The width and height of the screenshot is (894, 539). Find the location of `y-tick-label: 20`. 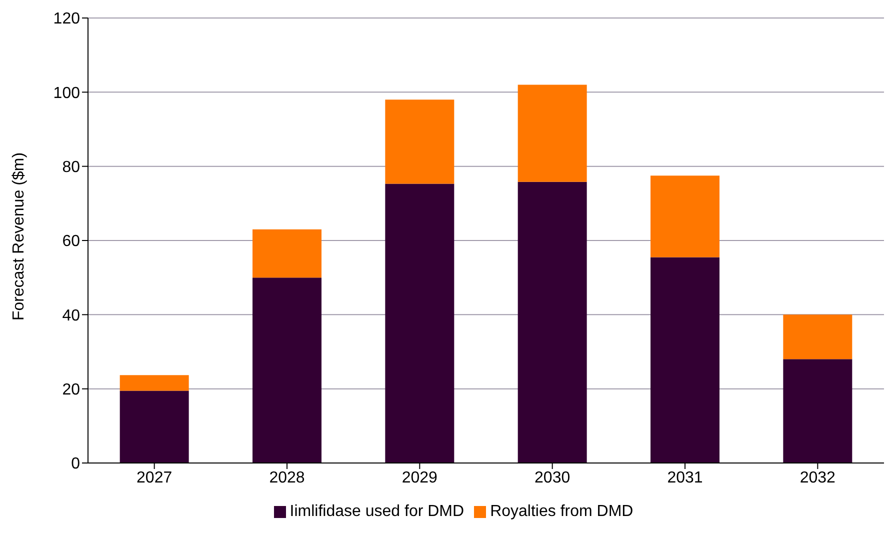

y-tick-label: 20 is located at coordinates (71, 390).